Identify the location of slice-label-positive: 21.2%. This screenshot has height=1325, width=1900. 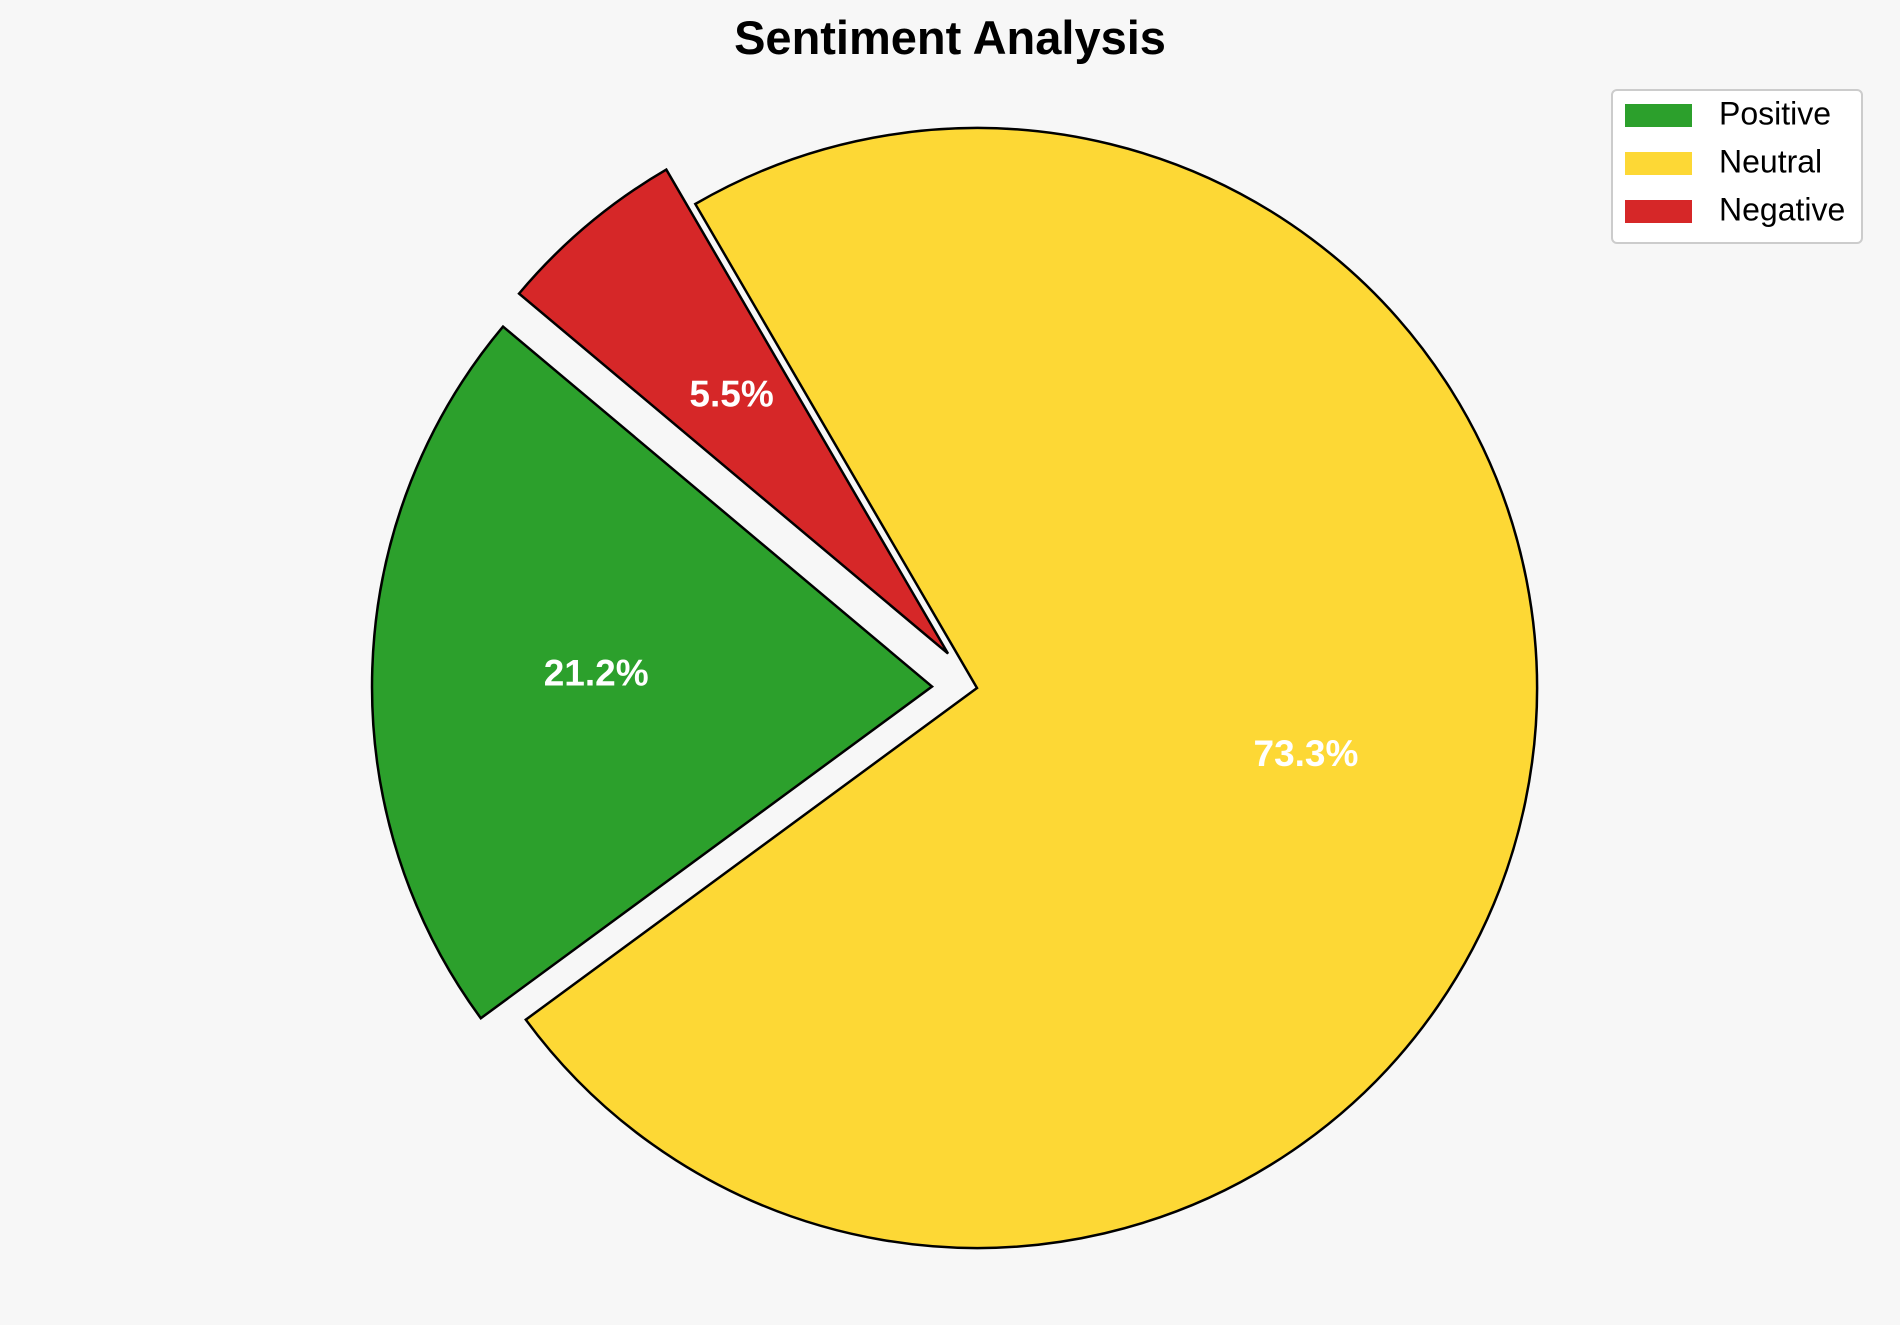
(596, 673).